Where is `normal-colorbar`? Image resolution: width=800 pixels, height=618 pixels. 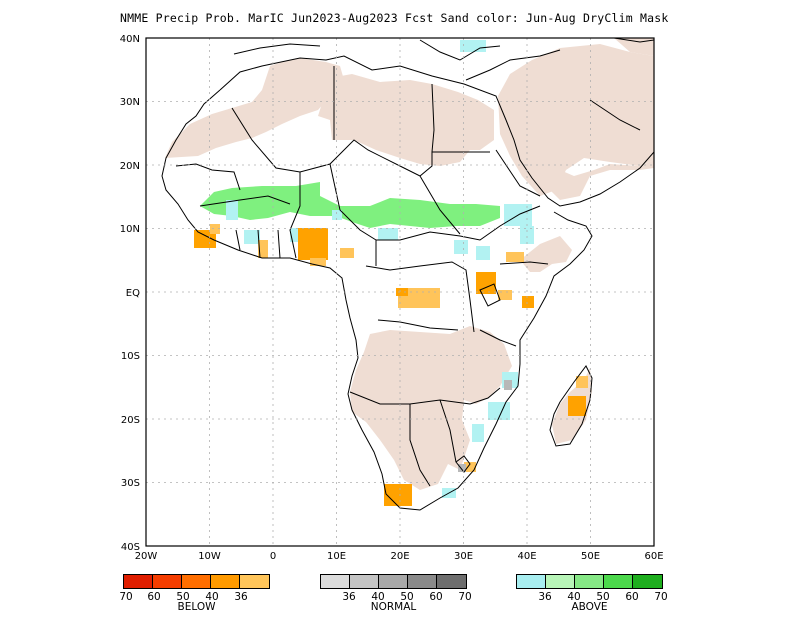 normal-colorbar is located at coordinates (393, 581).